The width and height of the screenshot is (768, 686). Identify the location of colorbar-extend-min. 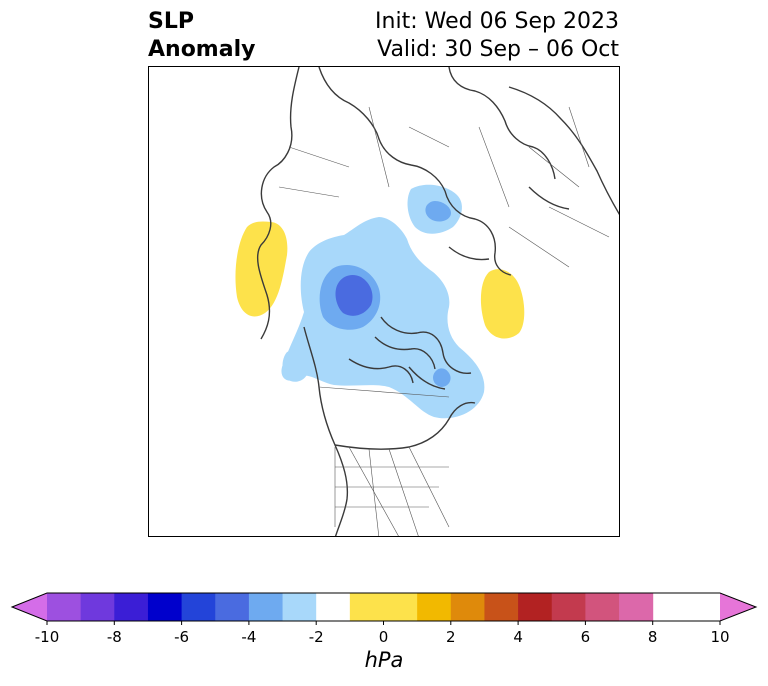
(29, 607).